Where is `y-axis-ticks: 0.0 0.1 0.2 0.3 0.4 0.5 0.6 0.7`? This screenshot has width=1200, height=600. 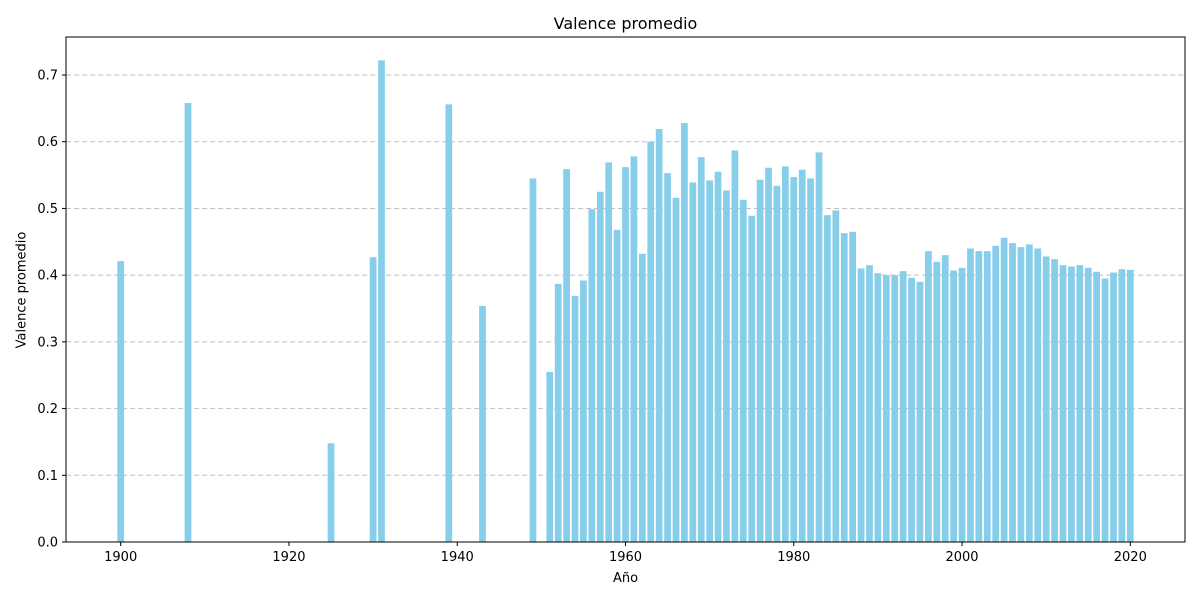 y-axis-ticks: 0.0 0.1 0.2 0.3 0.4 0.5 0.6 0.7 is located at coordinates (51, 310).